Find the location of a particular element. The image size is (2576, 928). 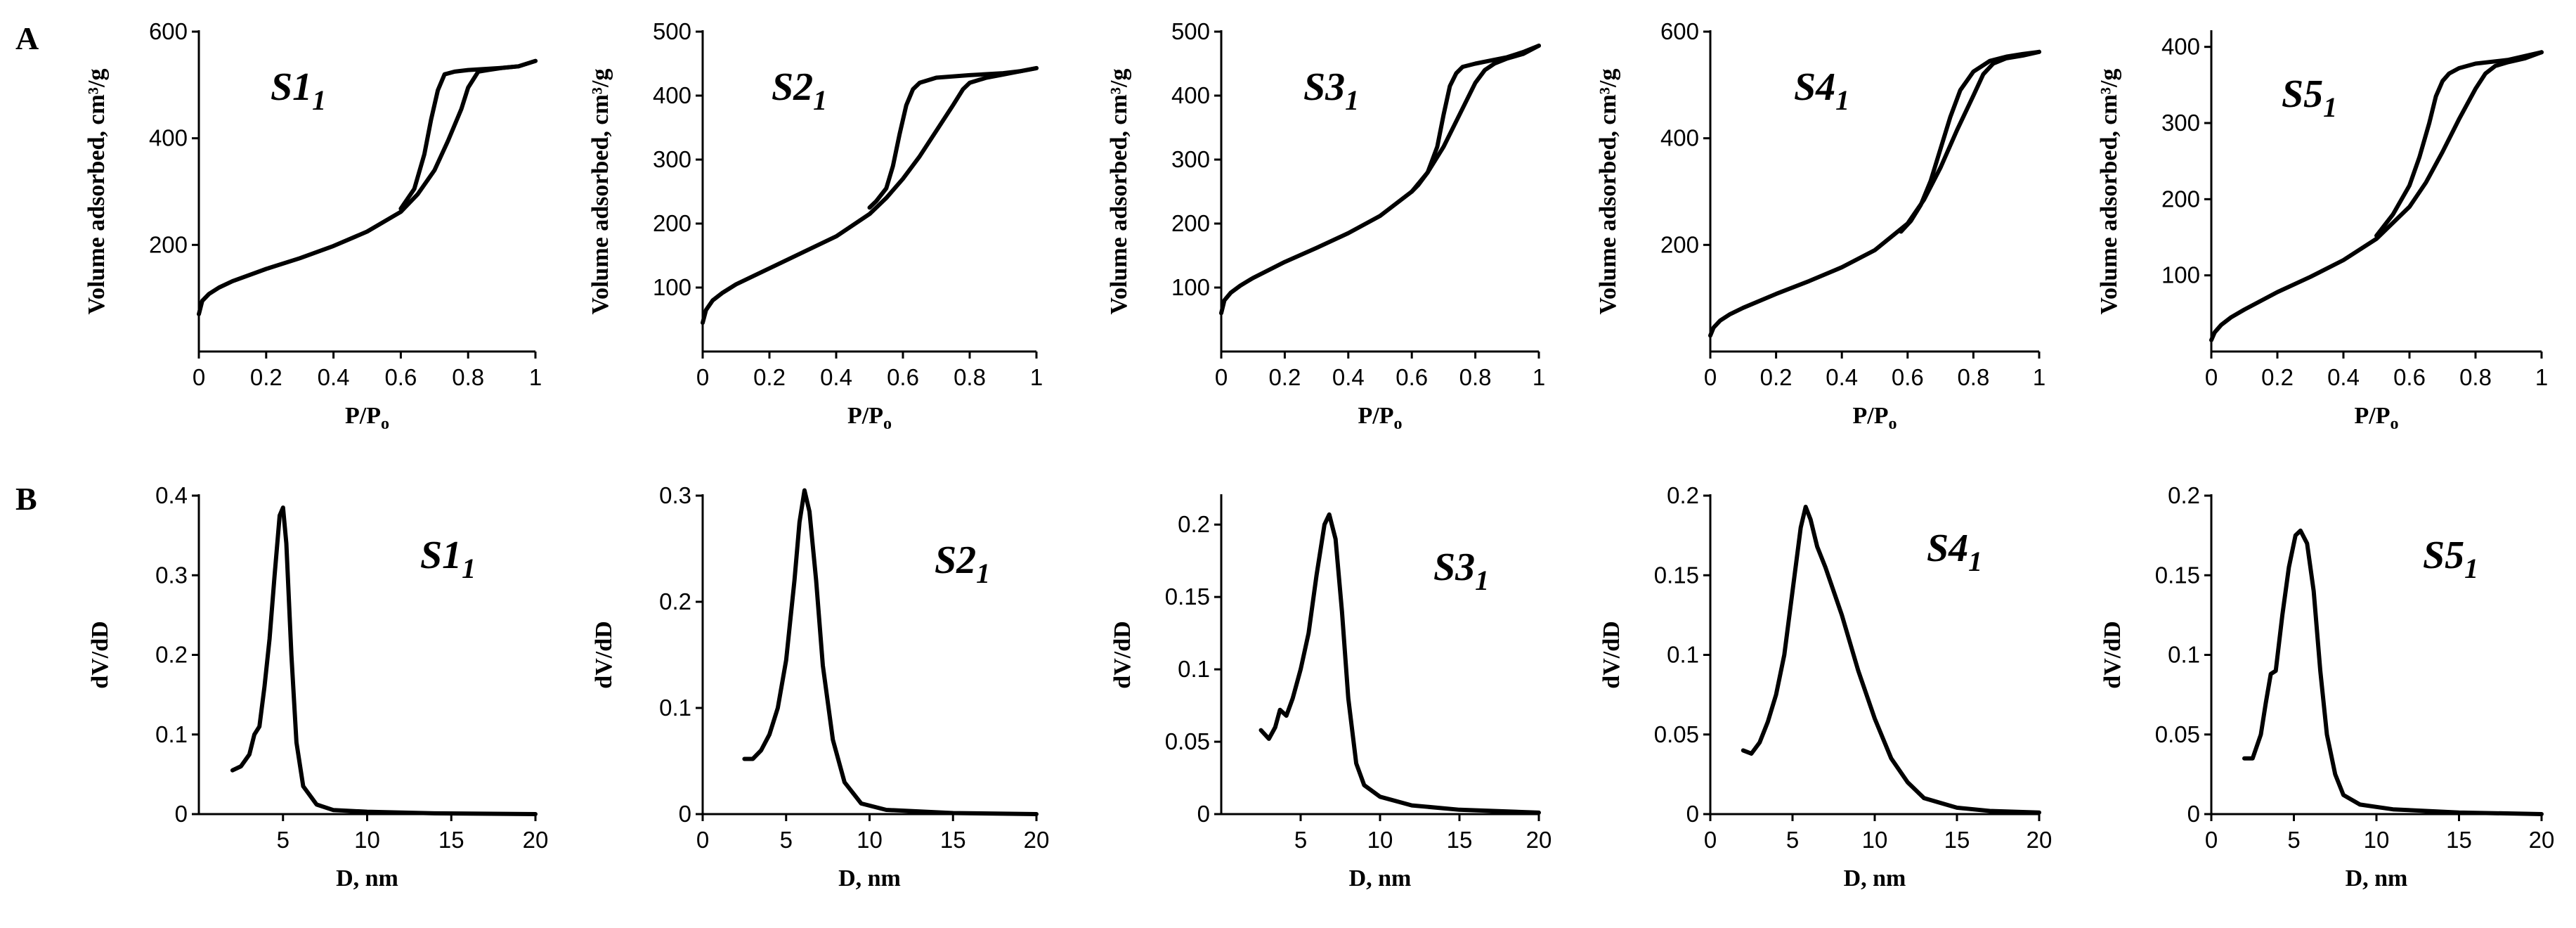

chart-title: S41 is located at coordinates (1821, 90).